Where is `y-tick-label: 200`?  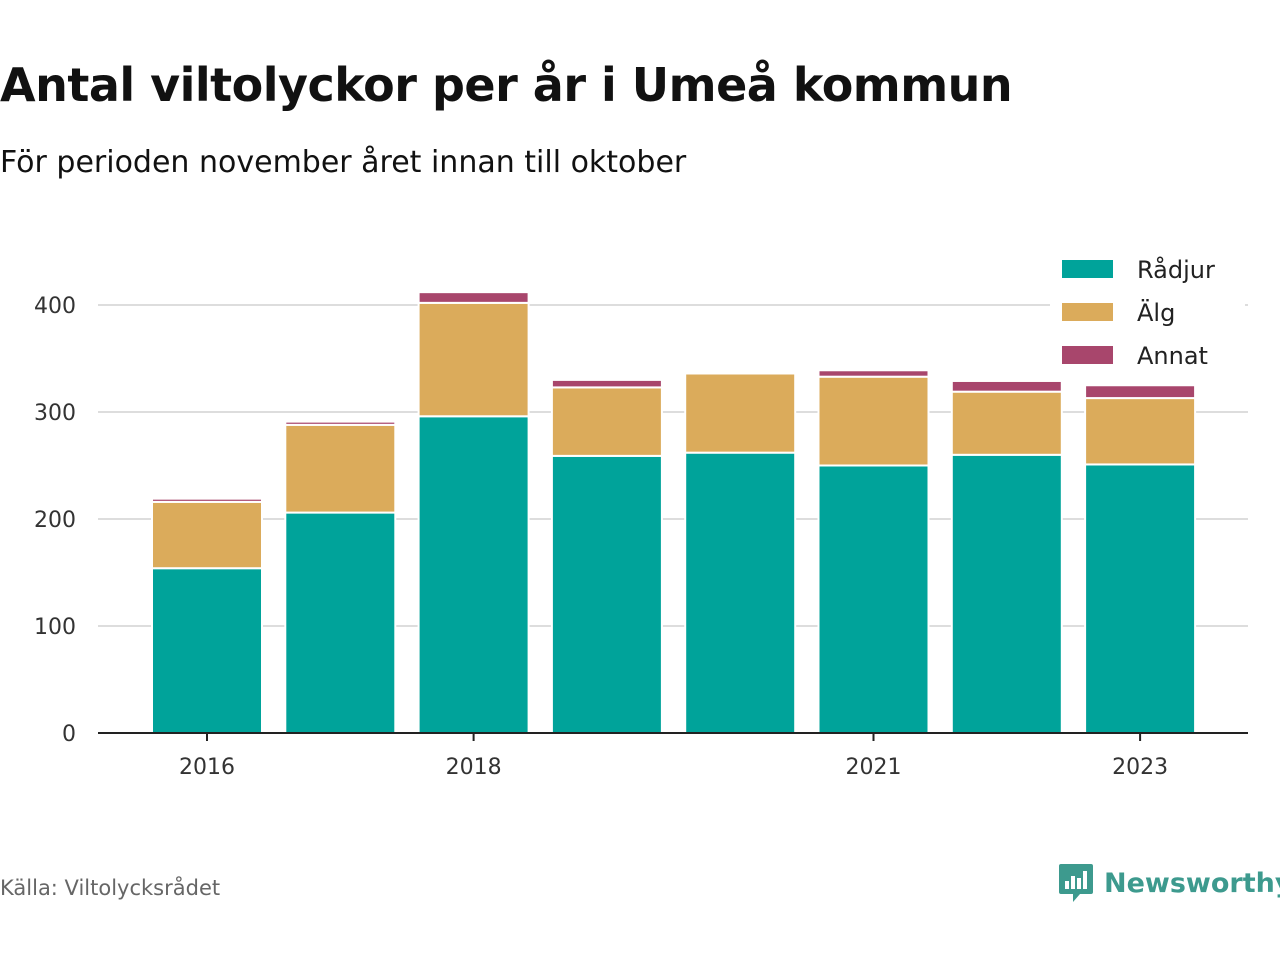 y-tick-label: 200 is located at coordinates (55, 520).